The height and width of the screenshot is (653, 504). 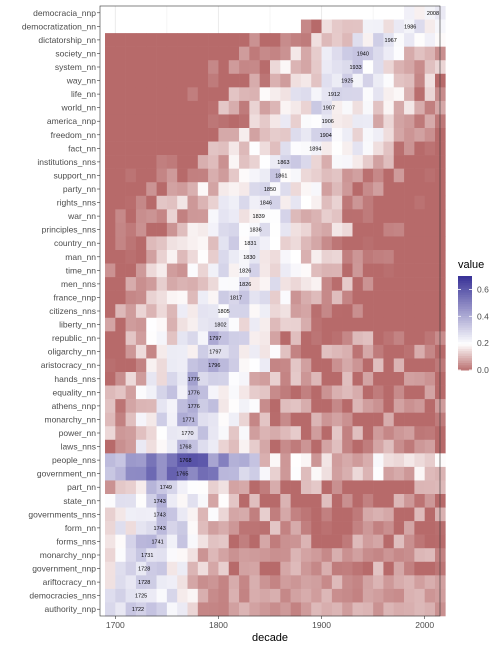 I want to click on row-label: democracia_nnp, so click(x=64, y=13).